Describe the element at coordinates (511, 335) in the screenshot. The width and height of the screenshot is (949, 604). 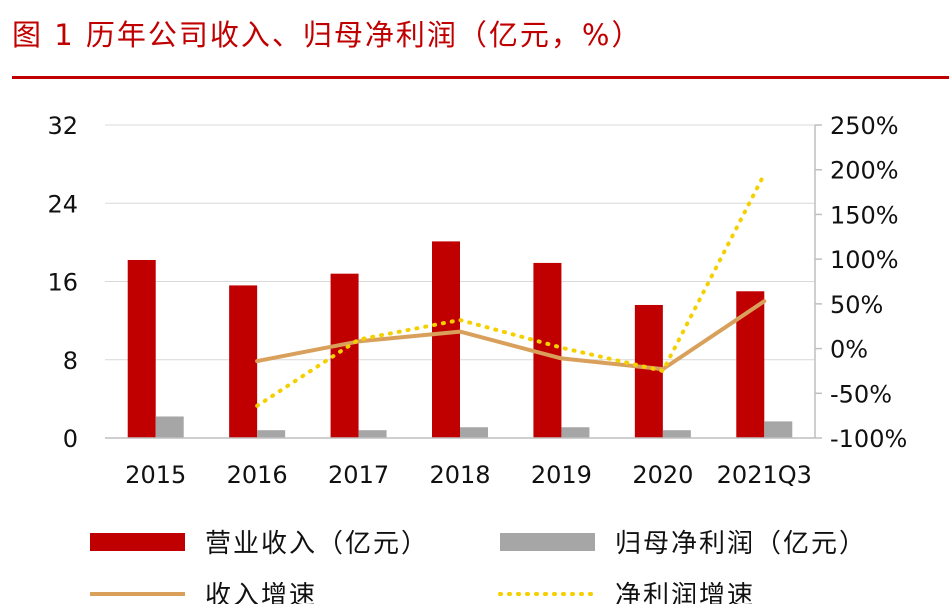
I see `revenue-growth-line` at that location.